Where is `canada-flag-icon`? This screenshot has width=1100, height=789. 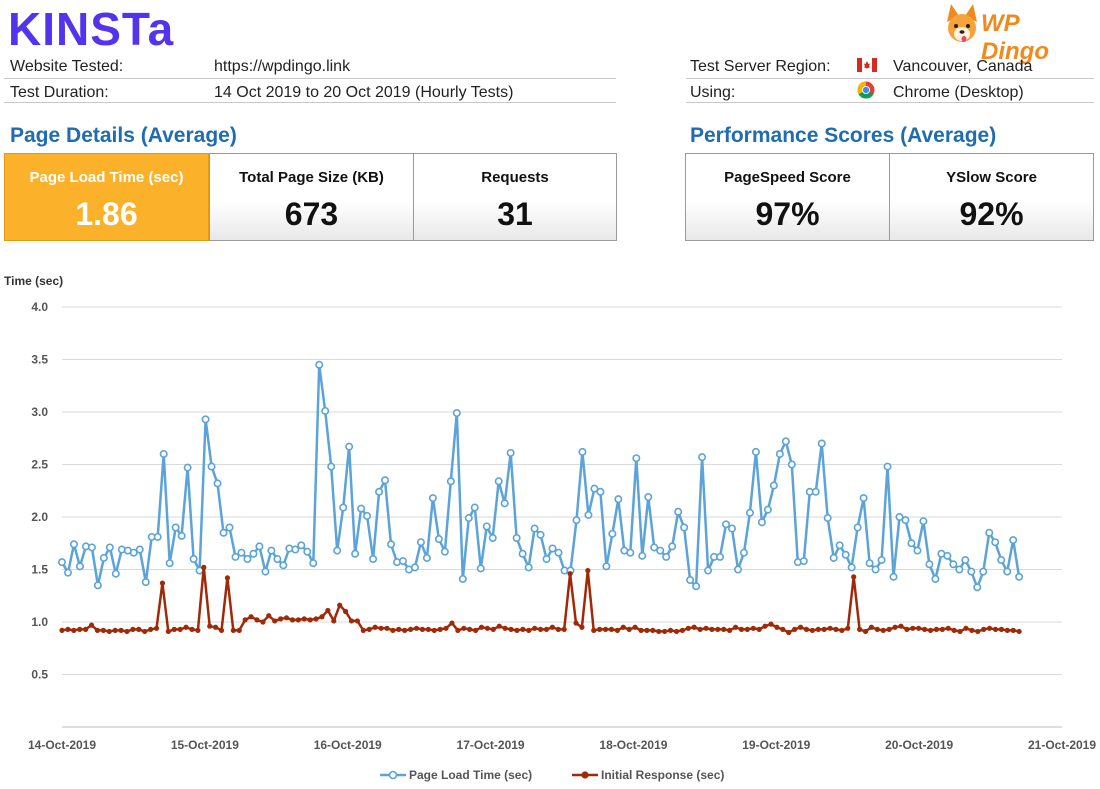 canada-flag-icon is located at coordinates (867, 65).